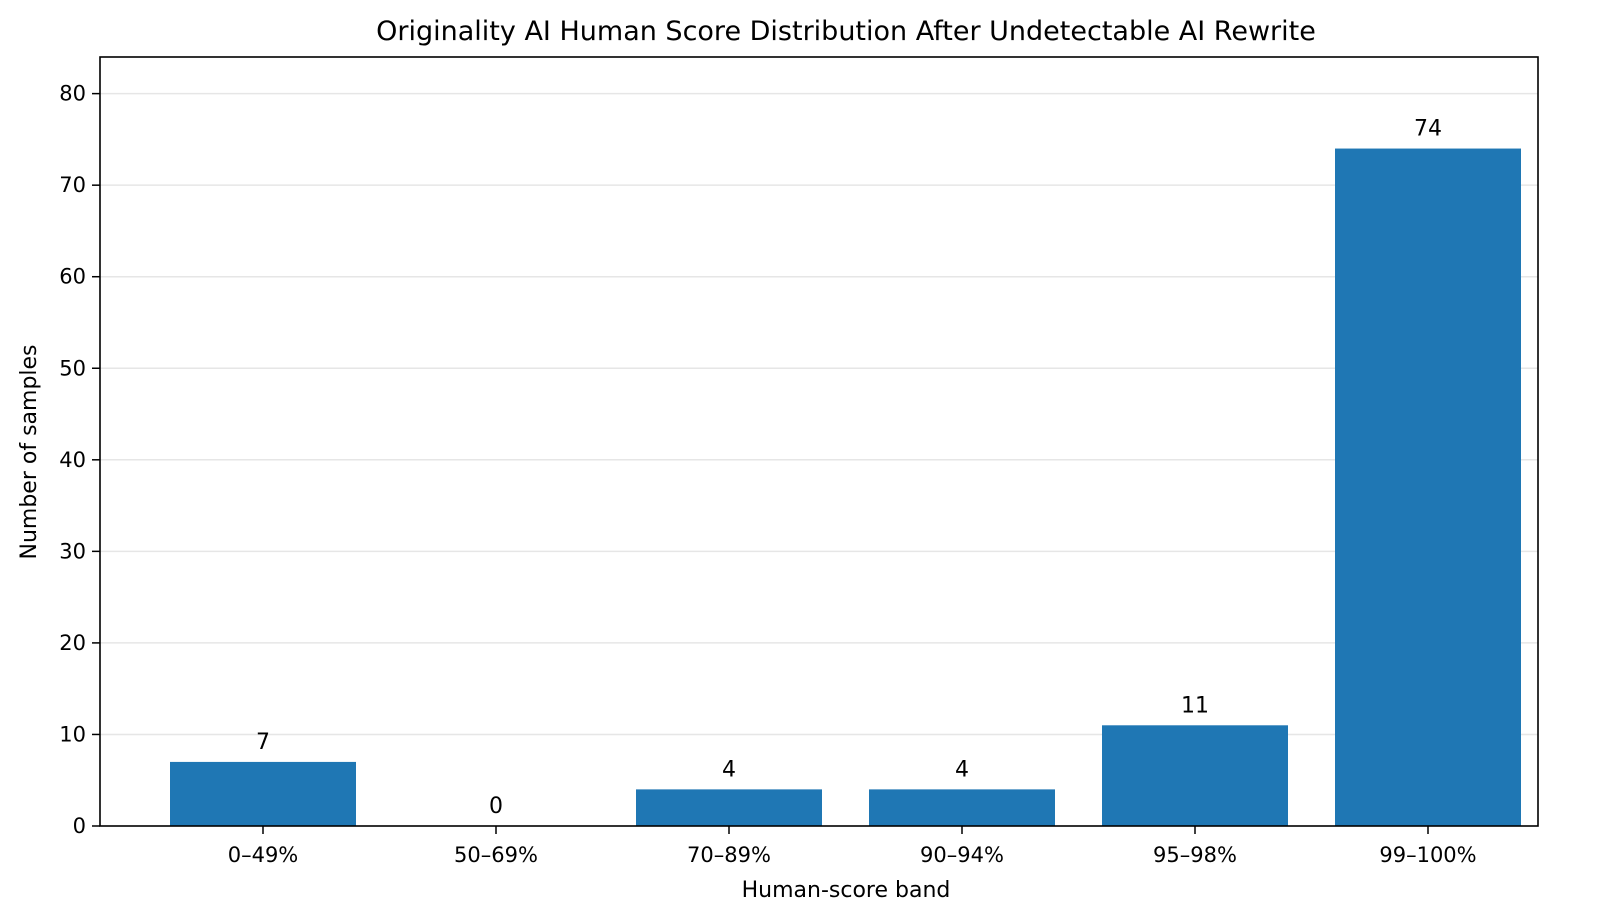 This screenshot has height=917, width=1601. What do you see at coordinates (72, 643) in the screenshot?
I see `y-tick-label: 20` at bounding box center [72, 643].